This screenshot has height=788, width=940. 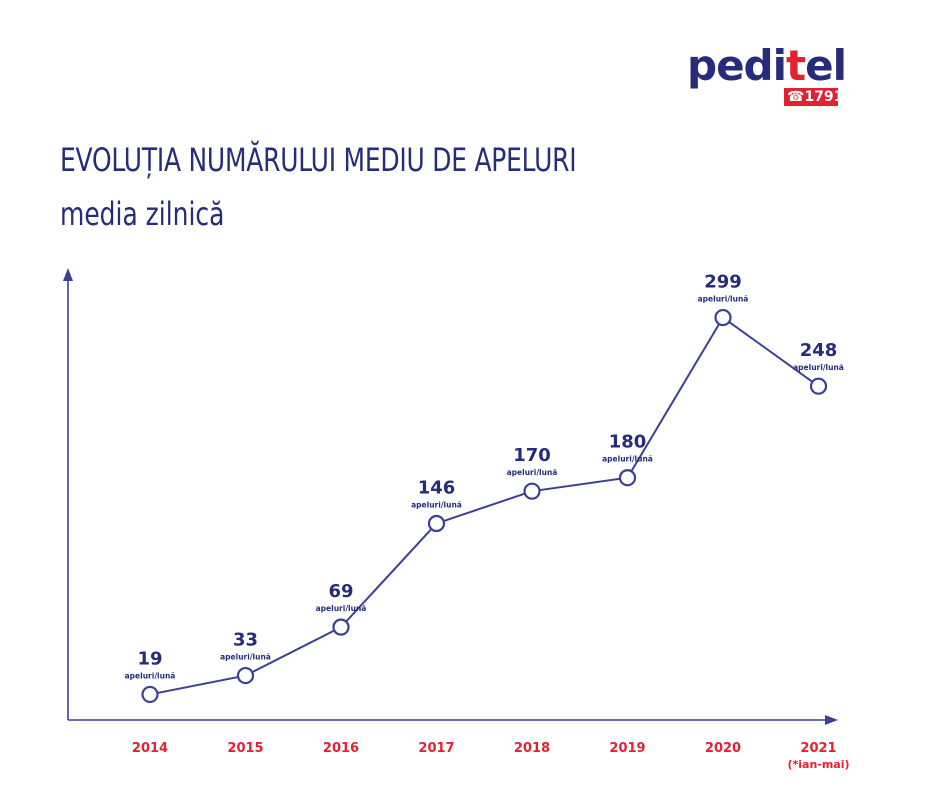 I want to click on data-value-label: 170, so click(x=532, y=455).